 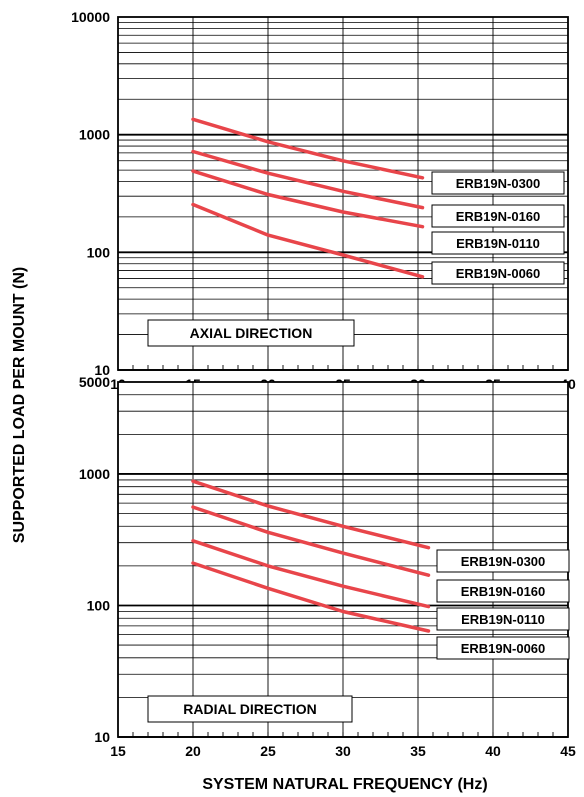 What do you see at coordinates (418, 751) in the screenshot?
I see `x-tick-label: 35` at bounding box center [418, 751].